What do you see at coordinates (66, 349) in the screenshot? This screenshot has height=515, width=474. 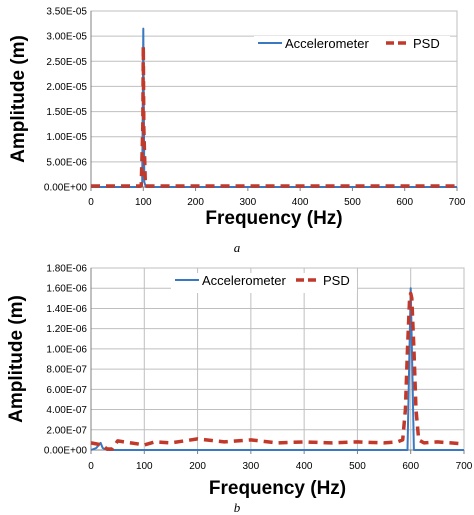 I see `y-tick-label: 1.00E-06` at bounding box center [66, 349].